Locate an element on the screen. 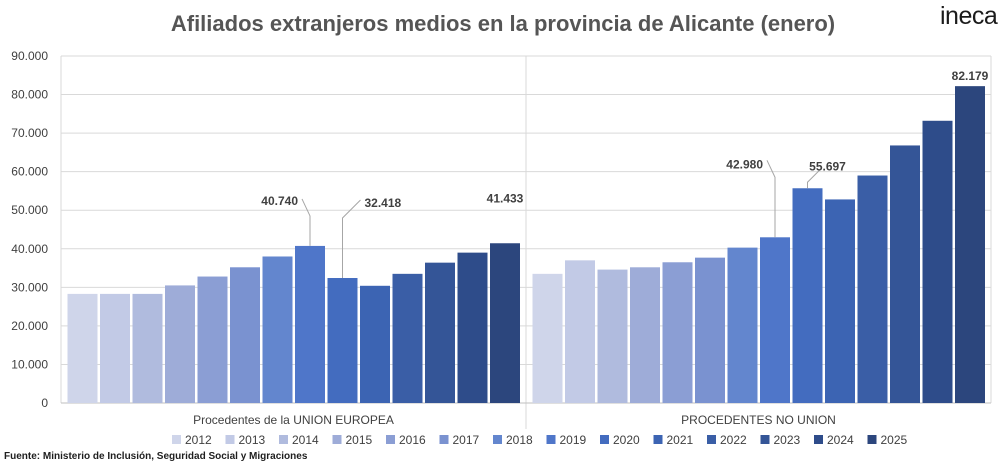 The width and height of the screenshot is (1006, 471). y-tick-label: 0 is located at coordinates (44, 403).